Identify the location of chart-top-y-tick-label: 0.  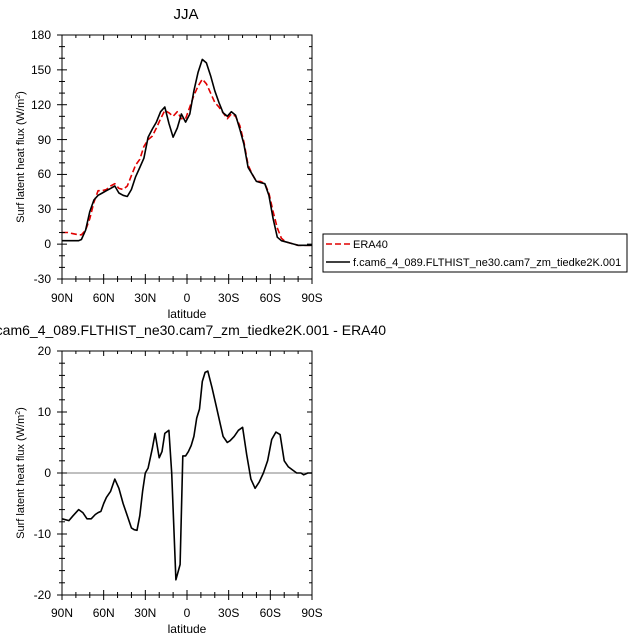
(47, 244).